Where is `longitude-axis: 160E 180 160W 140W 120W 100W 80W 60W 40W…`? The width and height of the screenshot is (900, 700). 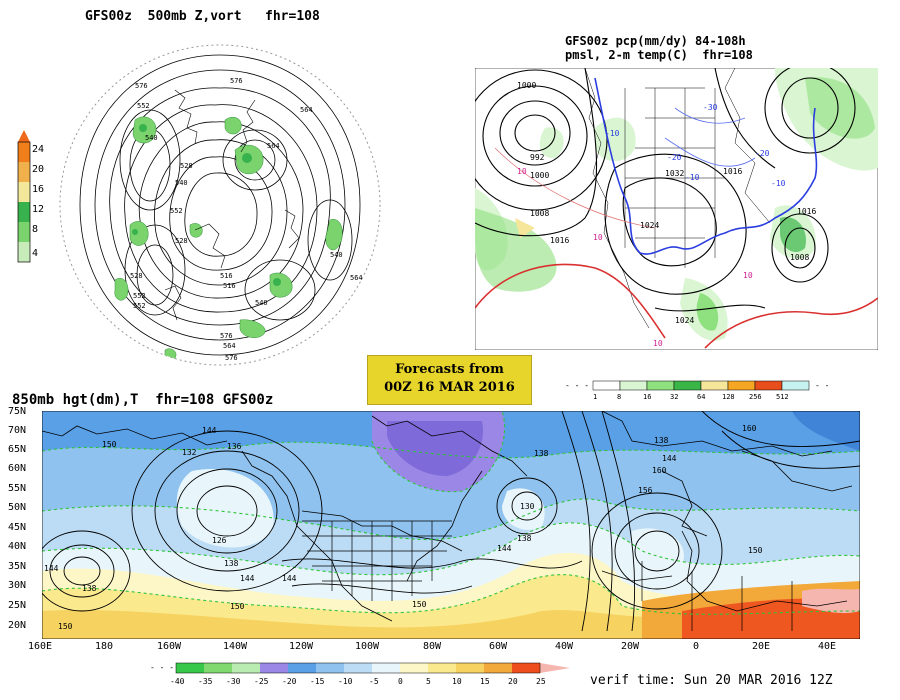 longitude-axis: 160E 180 160W 140W 120W 100W 80W 60W 40W… is located at coordinates (450, 648).